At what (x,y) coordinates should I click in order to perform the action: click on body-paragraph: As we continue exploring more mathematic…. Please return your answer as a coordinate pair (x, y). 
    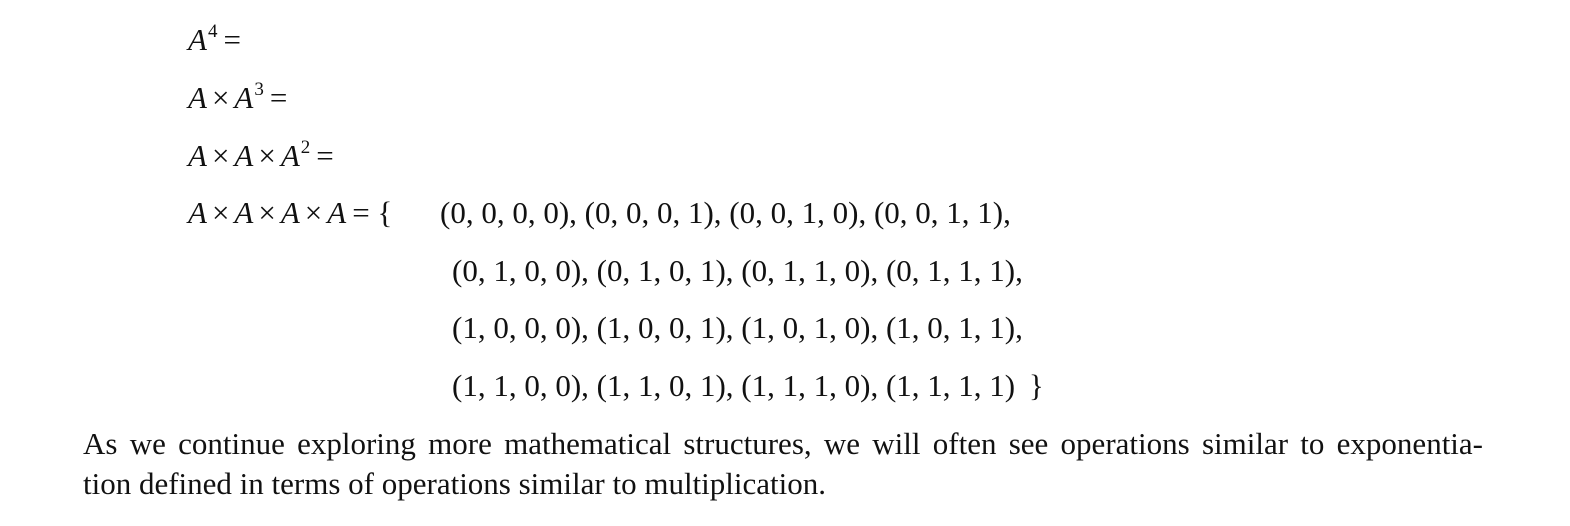
    Looking at the image, I should click on (783, 464).